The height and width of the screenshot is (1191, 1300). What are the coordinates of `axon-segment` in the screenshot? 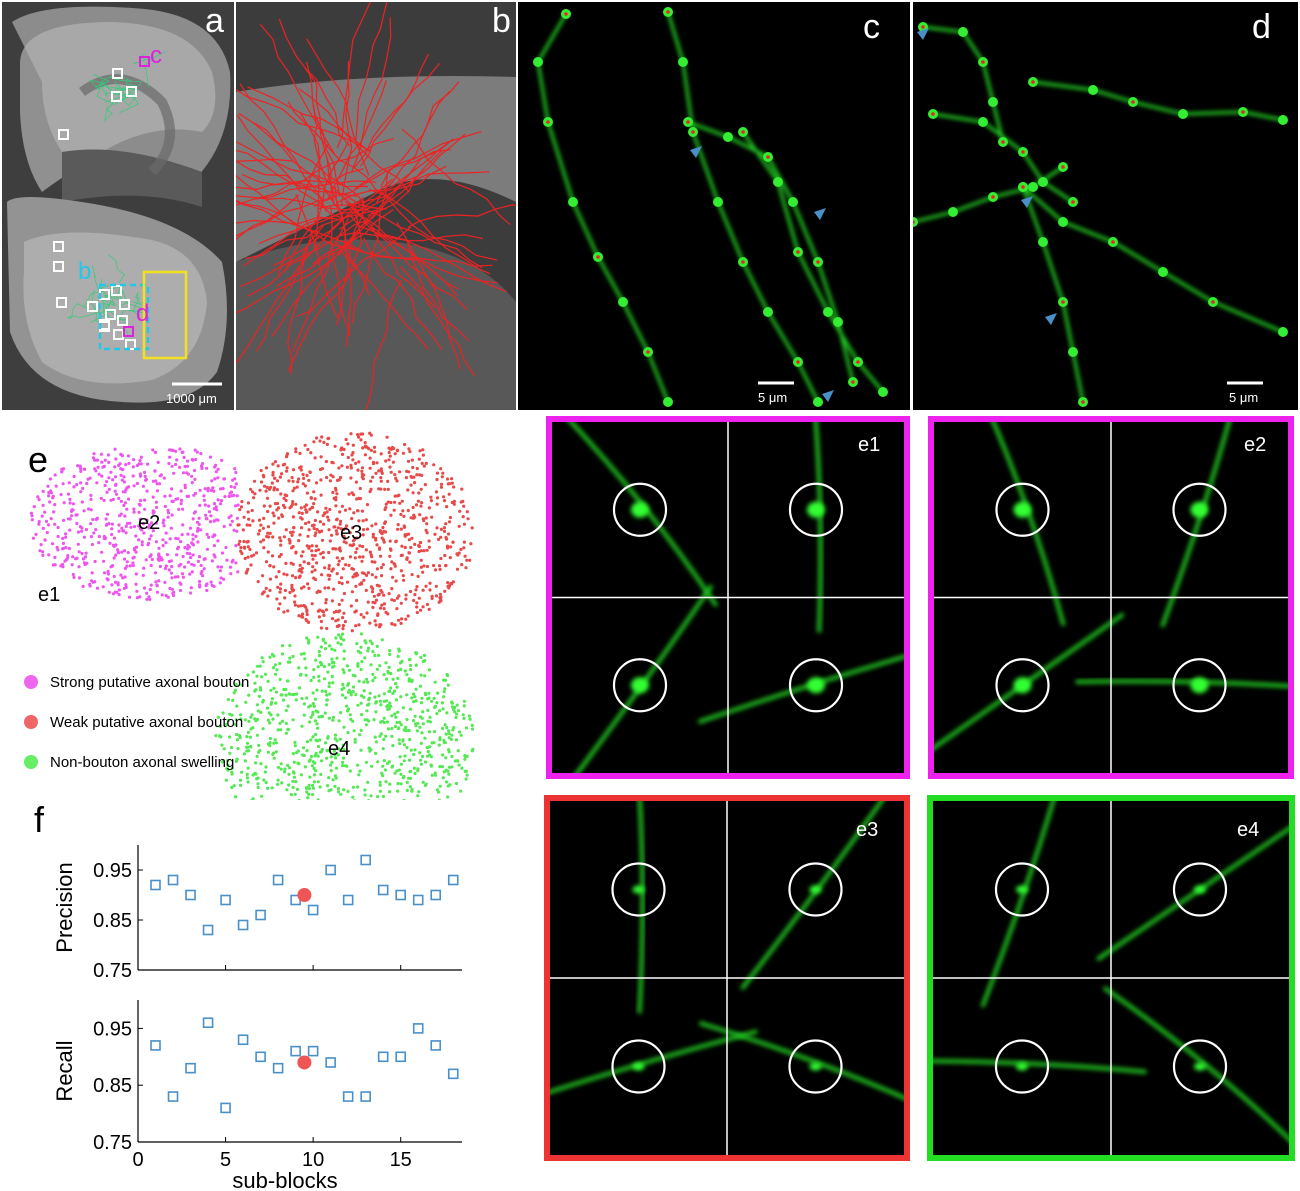 It's located at (818, 527).